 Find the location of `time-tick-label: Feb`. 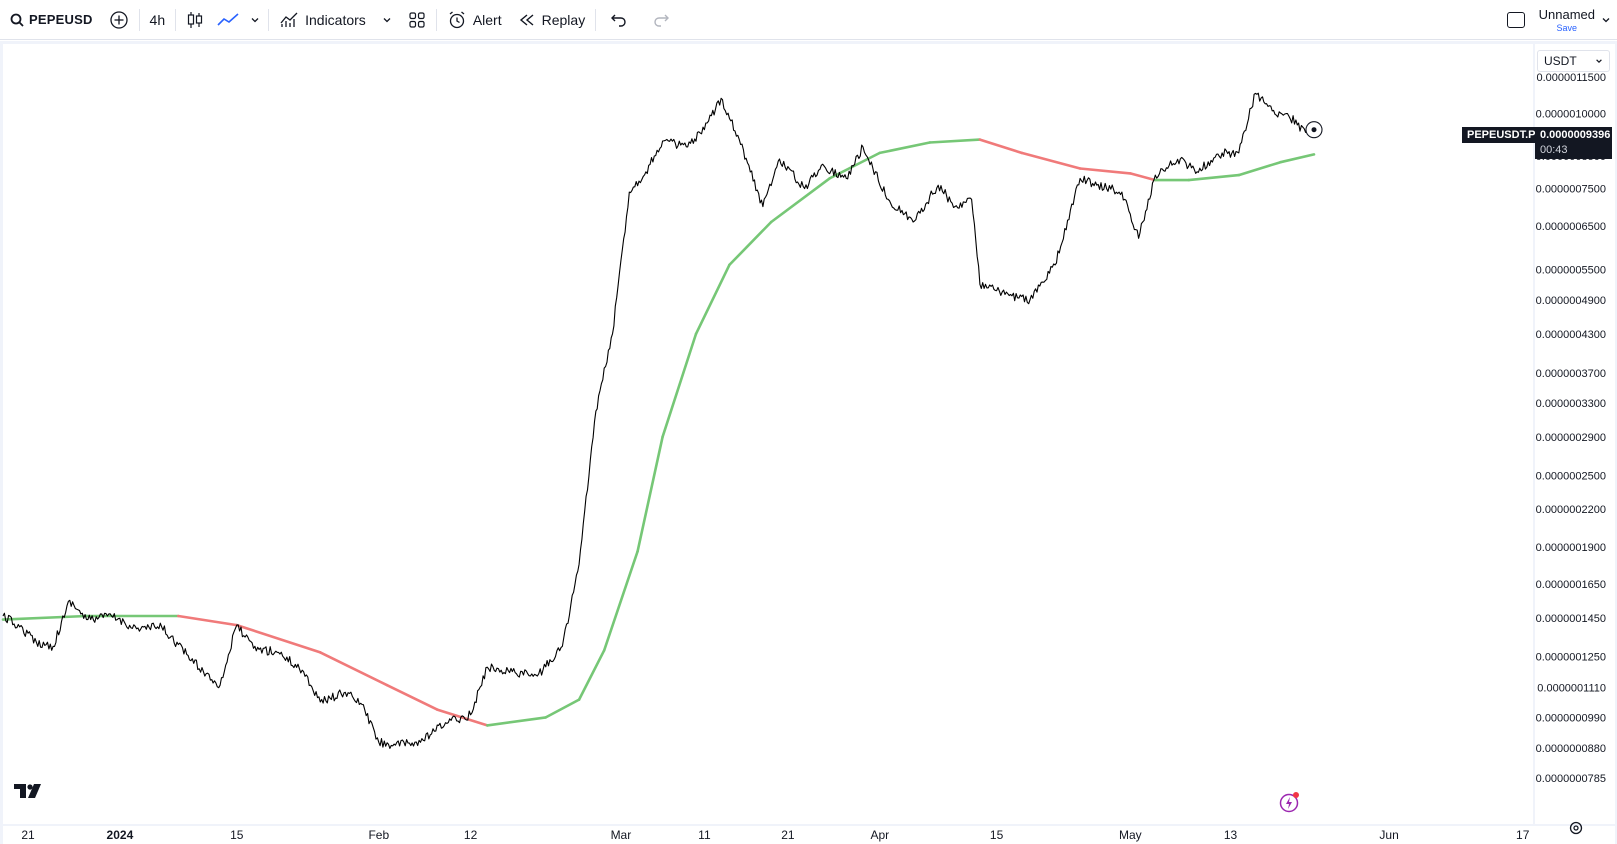

time-tick-label: Feb is located at coordinates (378, 835).